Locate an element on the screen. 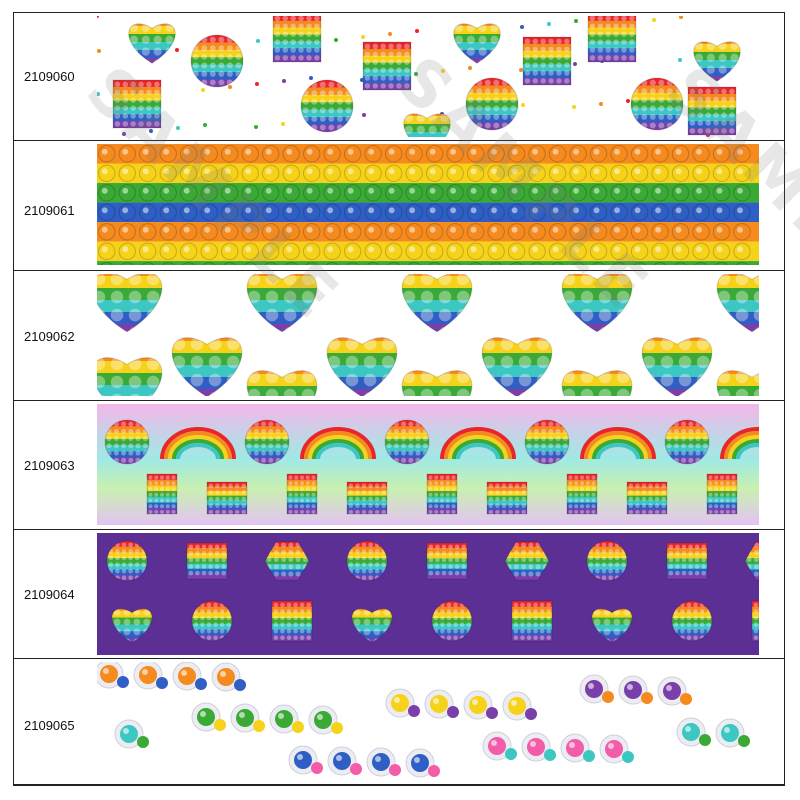  product-code: 2109065 is located at coordinates (49, 725).